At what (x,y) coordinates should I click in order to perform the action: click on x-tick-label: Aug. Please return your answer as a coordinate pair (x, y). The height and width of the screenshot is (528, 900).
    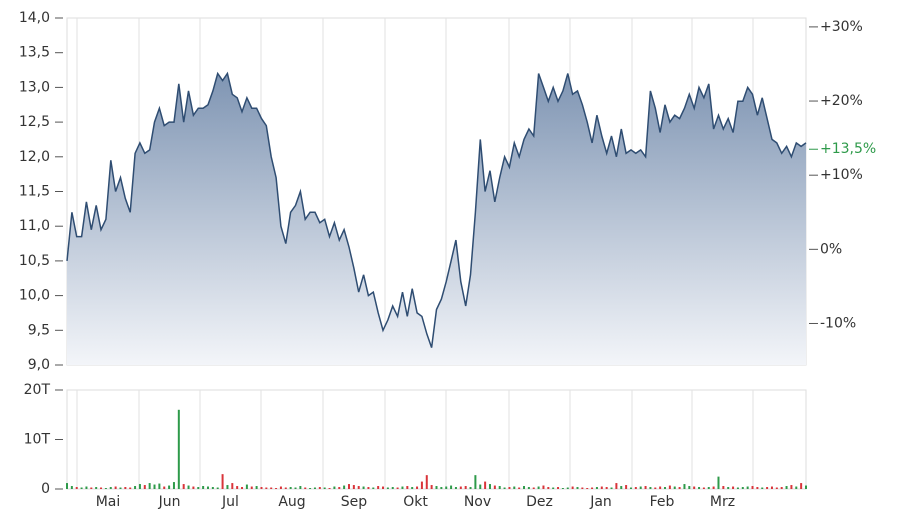
    Looking at the image, I should click on (291, 502).